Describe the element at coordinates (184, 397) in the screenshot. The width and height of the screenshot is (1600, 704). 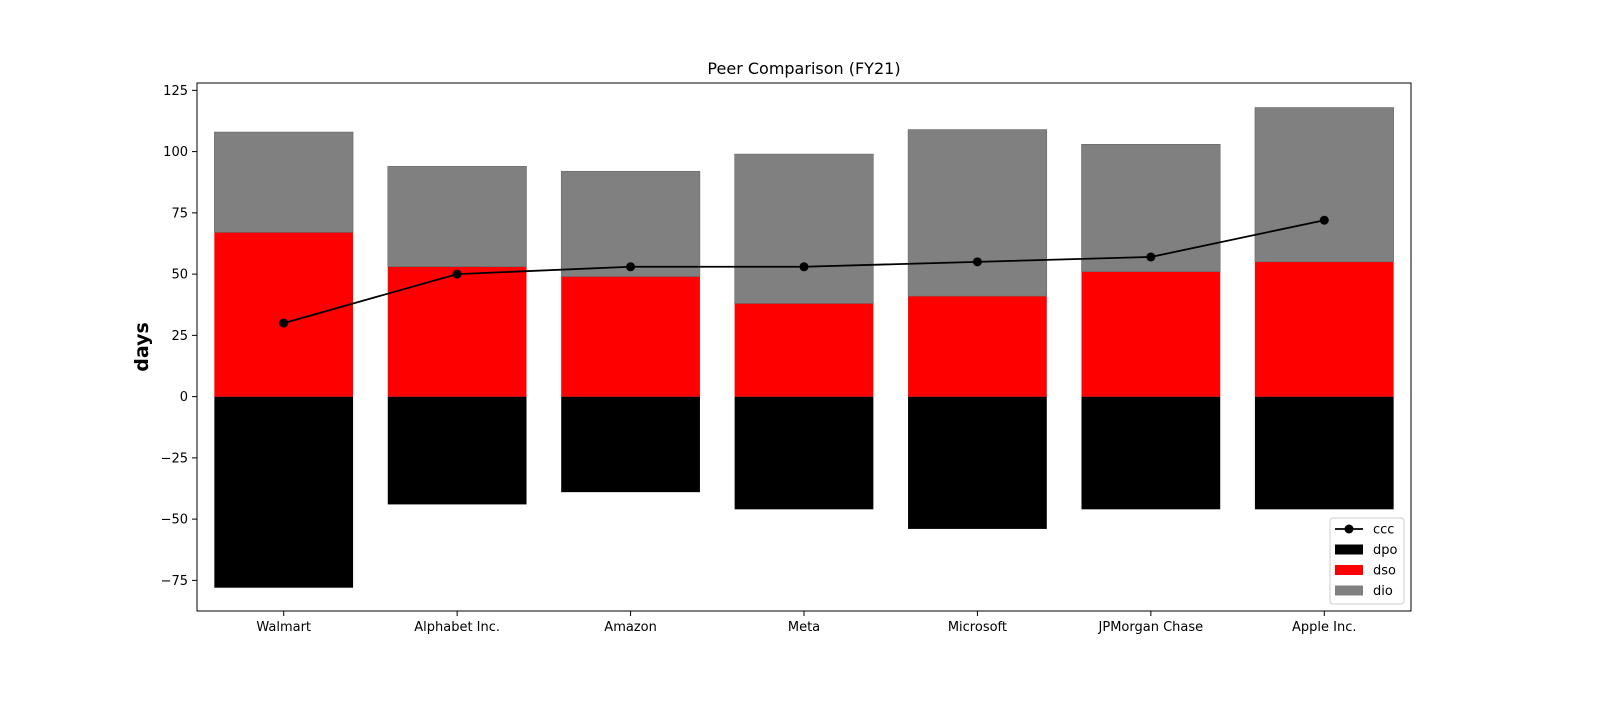
I see `y-tick-label-3: 0` at that location.